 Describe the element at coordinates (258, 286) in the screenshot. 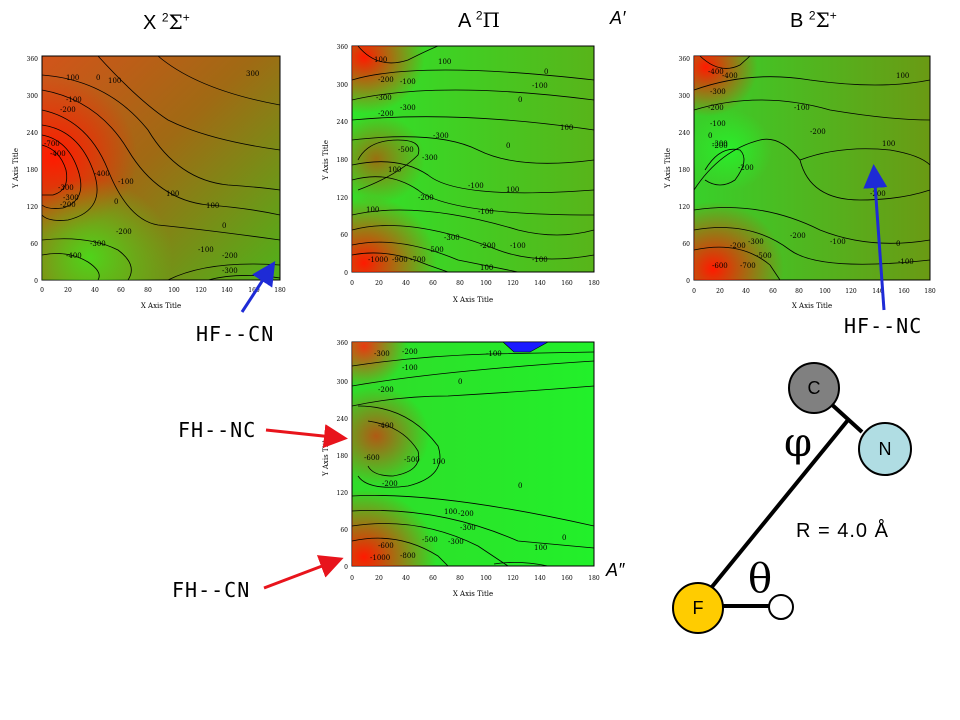

I see `arrow-hf-cn` at that location.